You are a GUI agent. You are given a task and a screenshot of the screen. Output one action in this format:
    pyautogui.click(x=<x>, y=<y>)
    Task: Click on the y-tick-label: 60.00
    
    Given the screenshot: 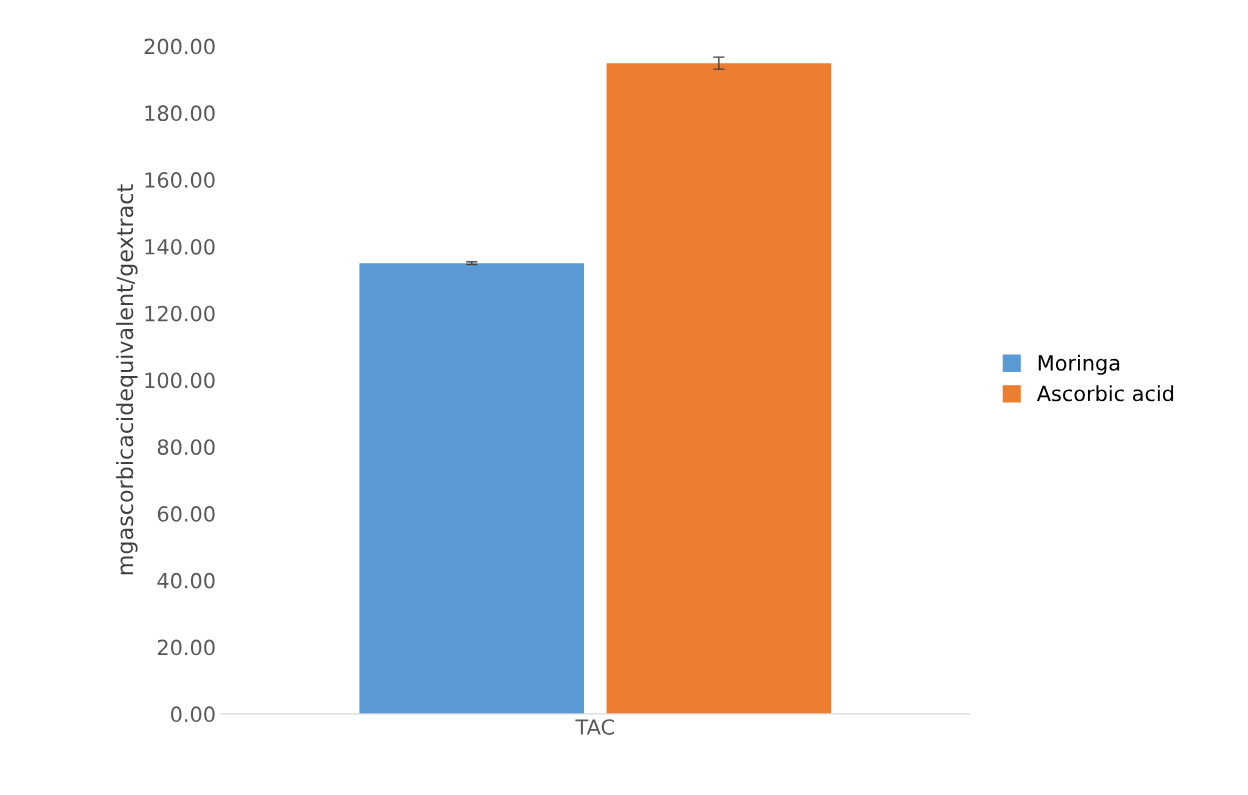 What is the action you would take?
    pyautogui.click(x=186, y=514)
    